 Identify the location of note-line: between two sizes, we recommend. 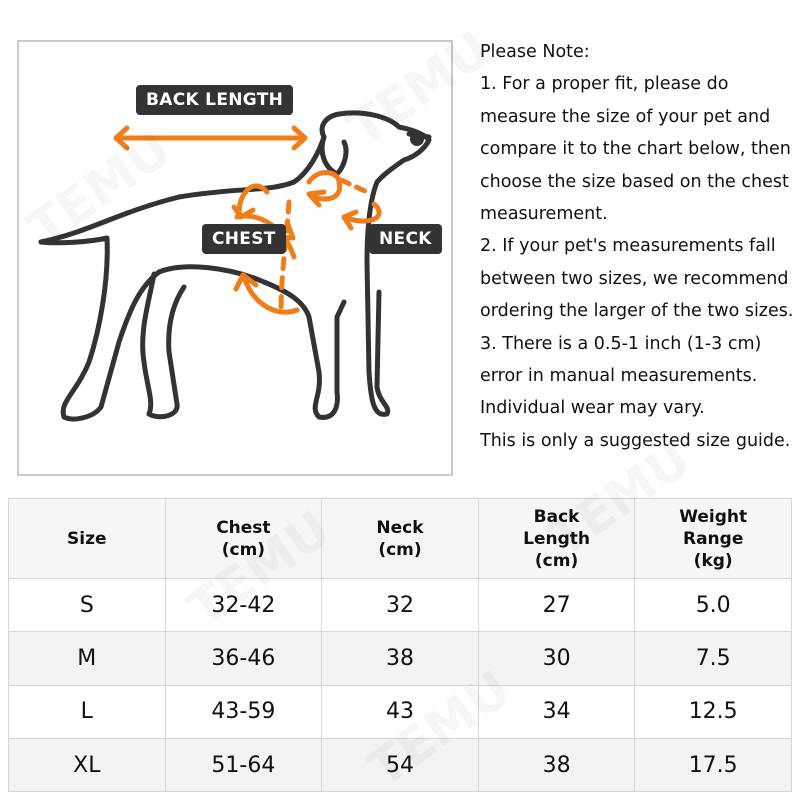
(634, 278).